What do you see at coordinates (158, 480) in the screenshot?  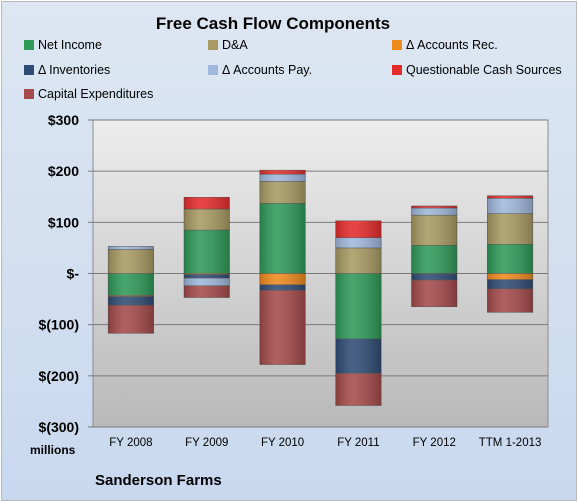 I see `company-name: Sanderson Farms` at bounding box center [158, 480].